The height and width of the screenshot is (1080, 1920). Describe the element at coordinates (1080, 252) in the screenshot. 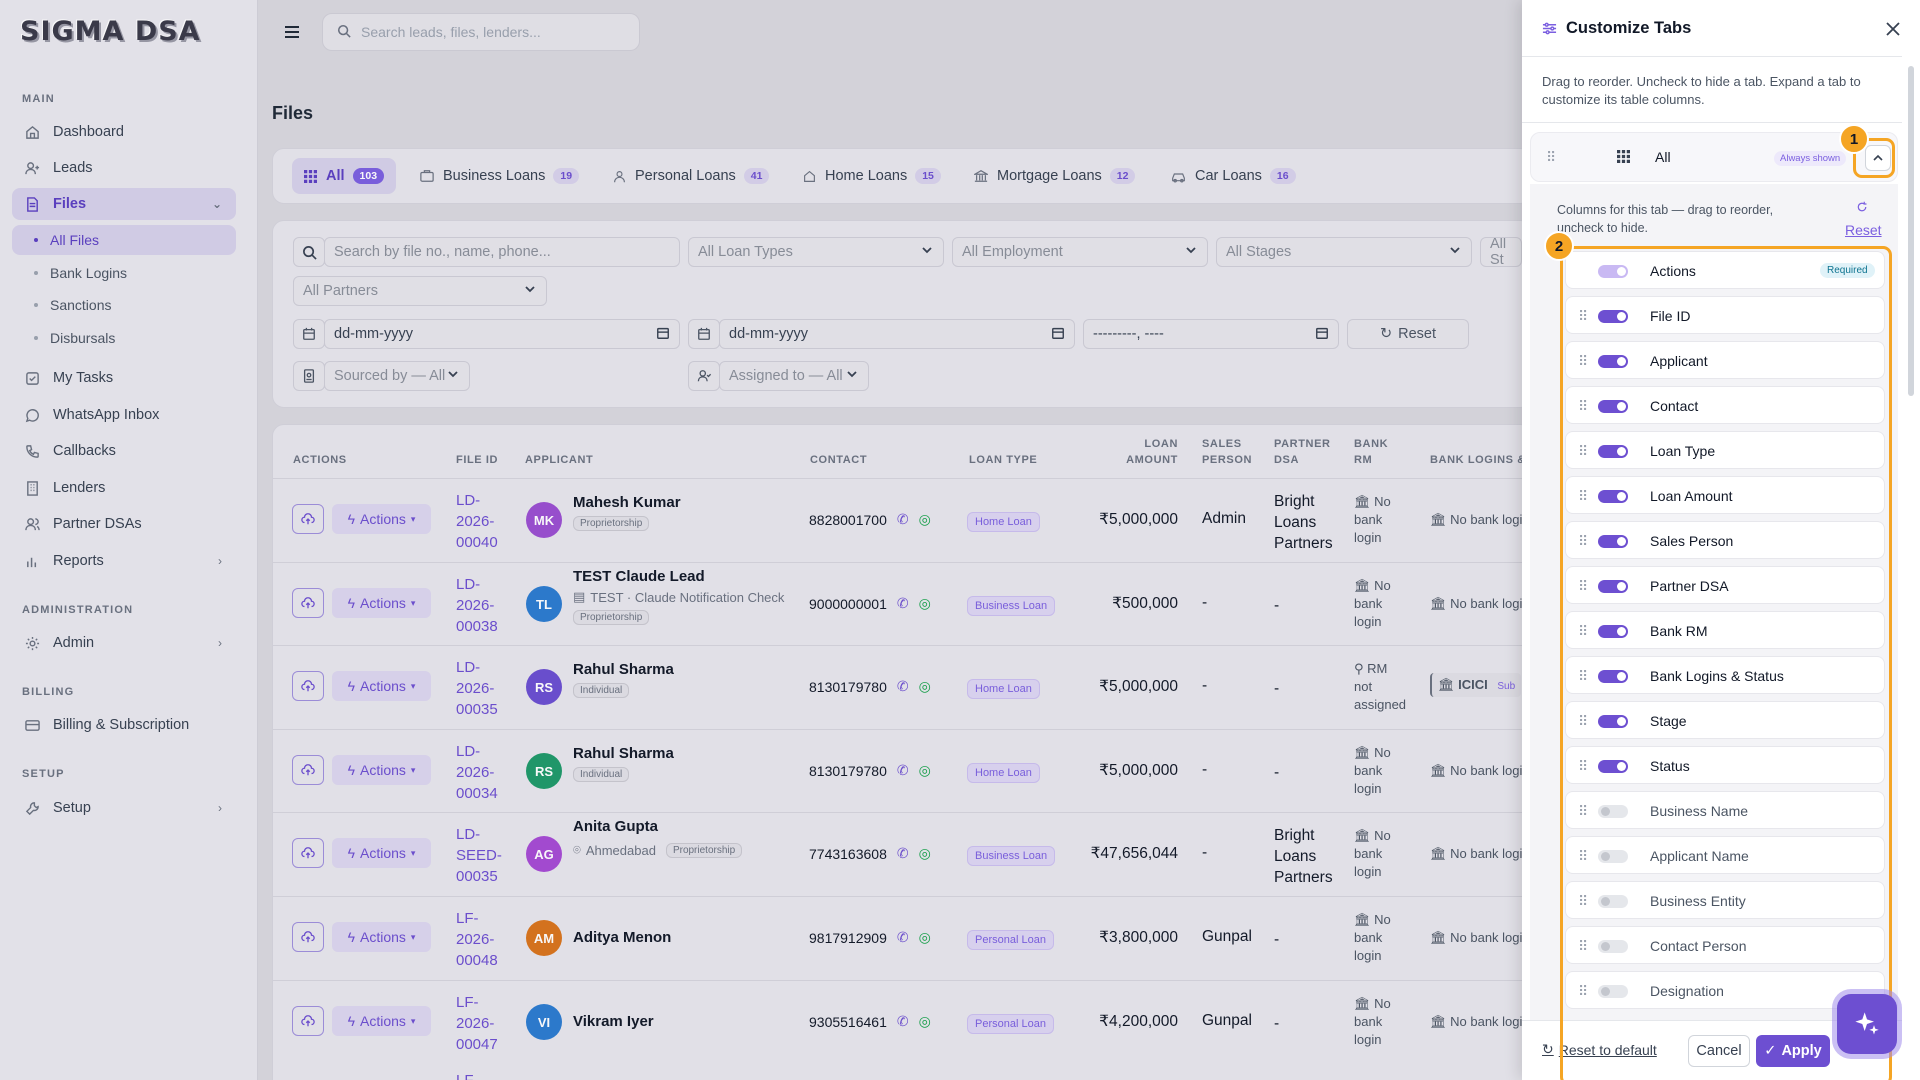

I see `employment-select: All Employment` at that location.